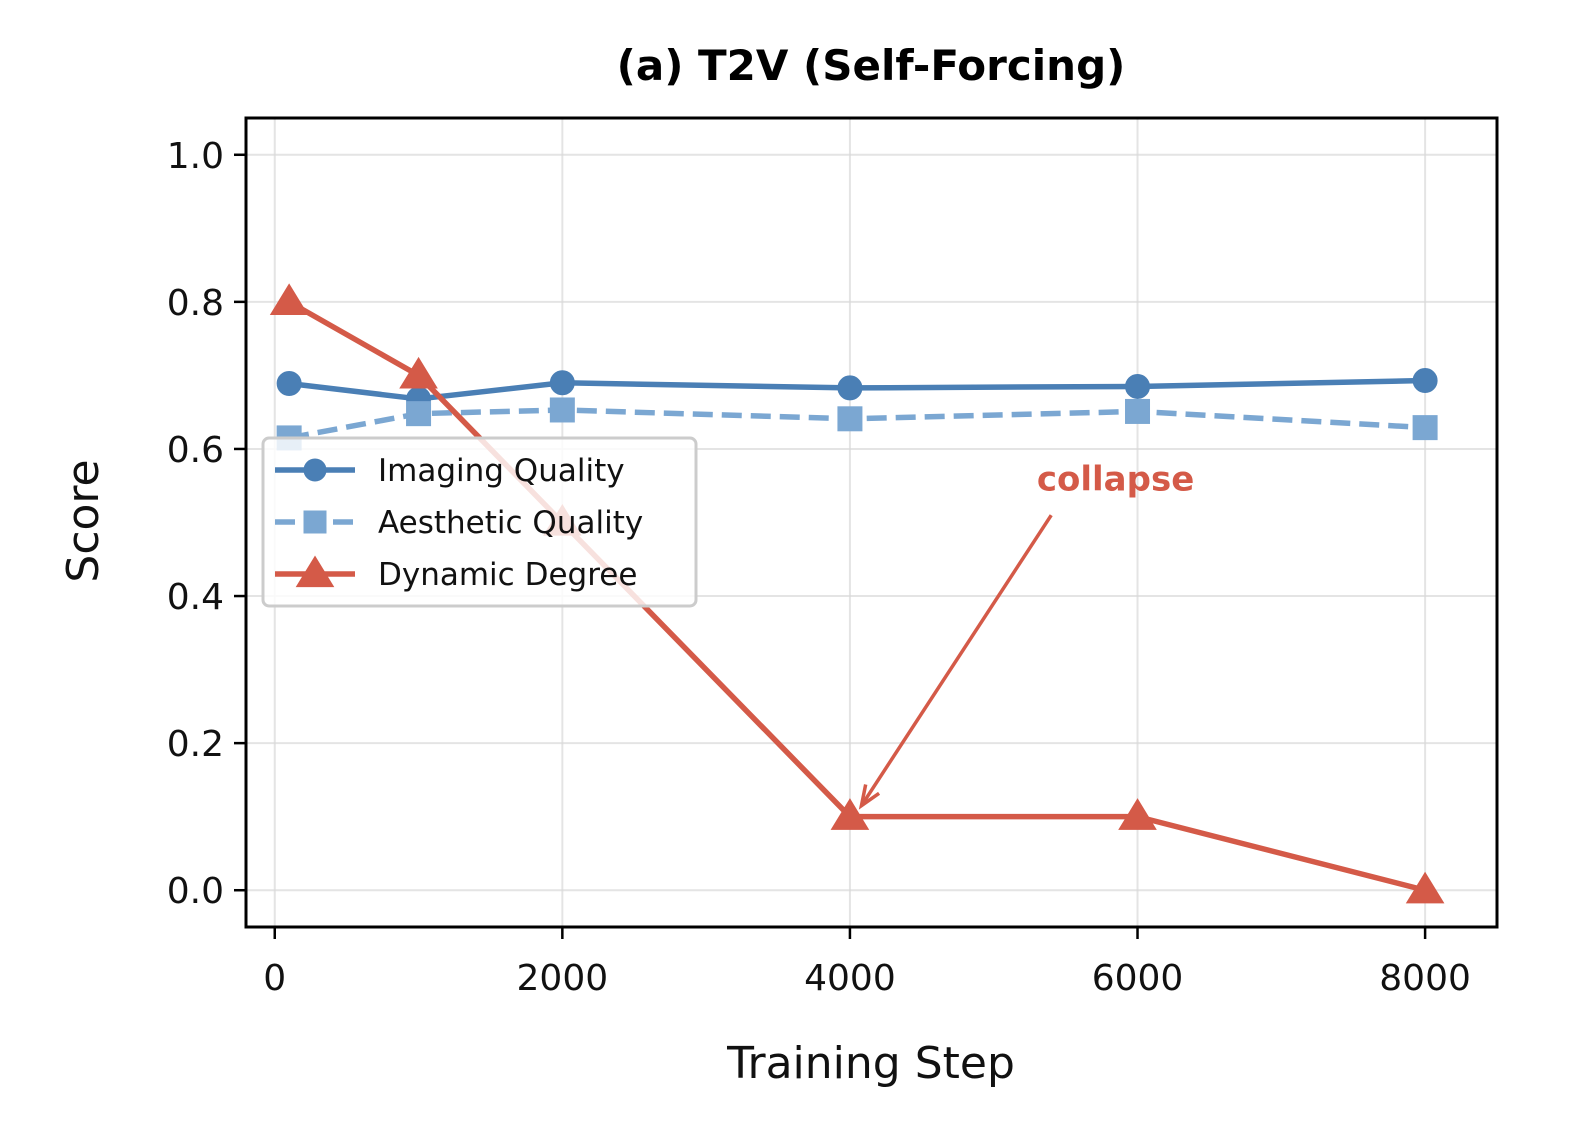  What do you see at coordinates (850, 978) in the screenshot?
I see `x-tick-label: 4000` at bounding box center [850, 978].